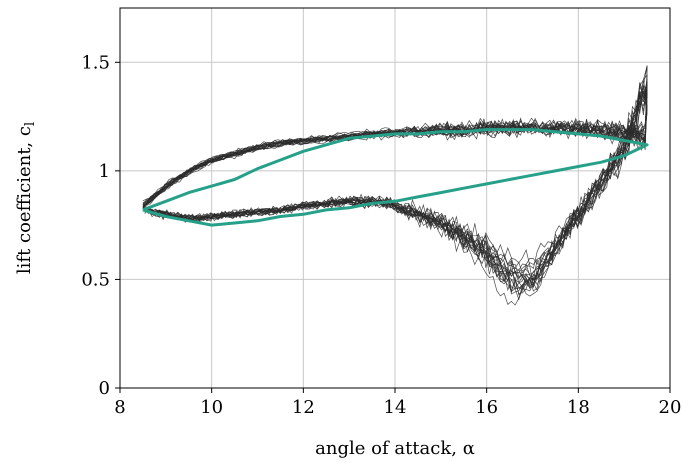  What do you see at coordinates (104, 171) in the screenshot?
I see `y-tick-label: 1` at bounding box center [104, 171].